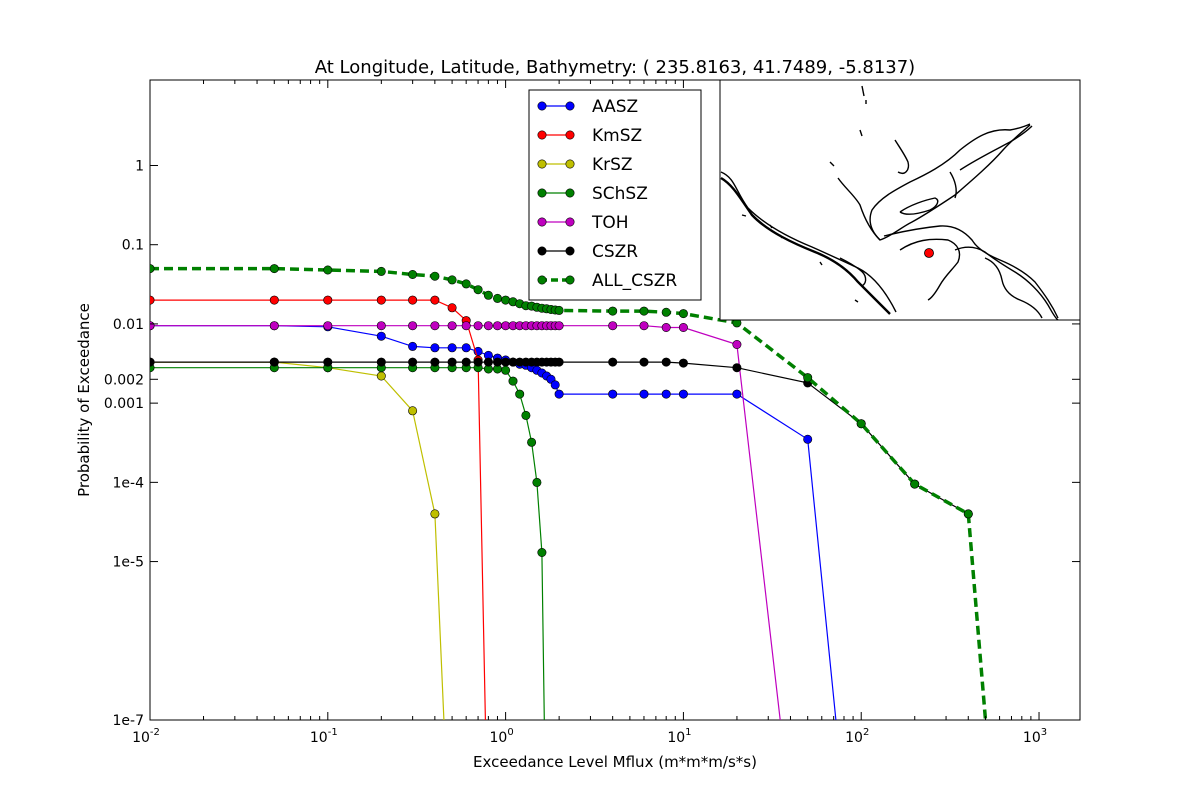  I want to click on x-tick-label: 10⁰, so click(502, 736).